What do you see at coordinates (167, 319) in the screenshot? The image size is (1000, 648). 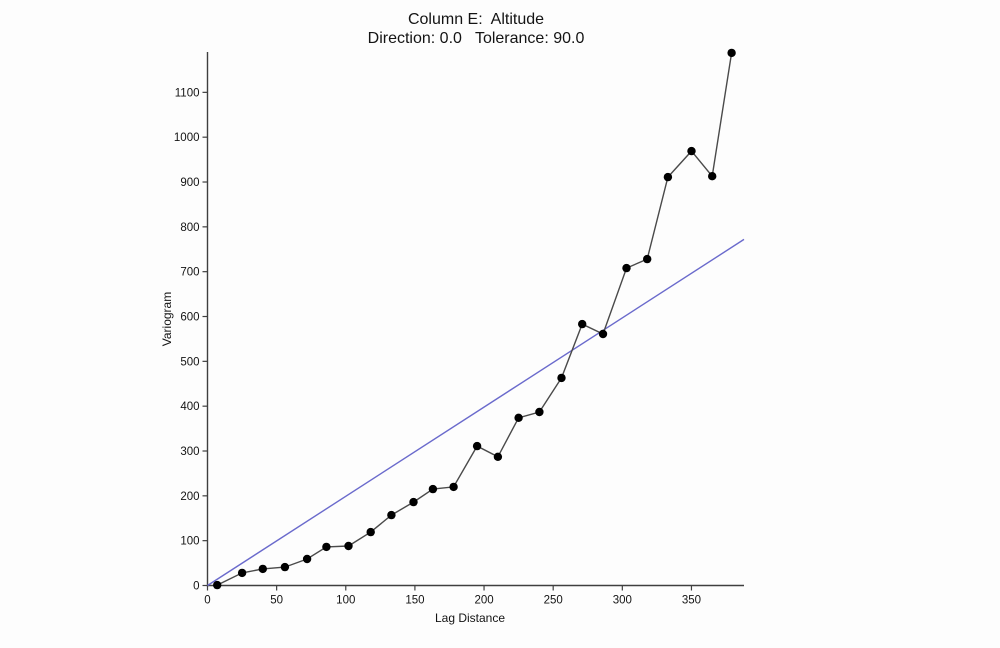 I see `y-axis-label: Variogram` at bounding box center [167, 319].